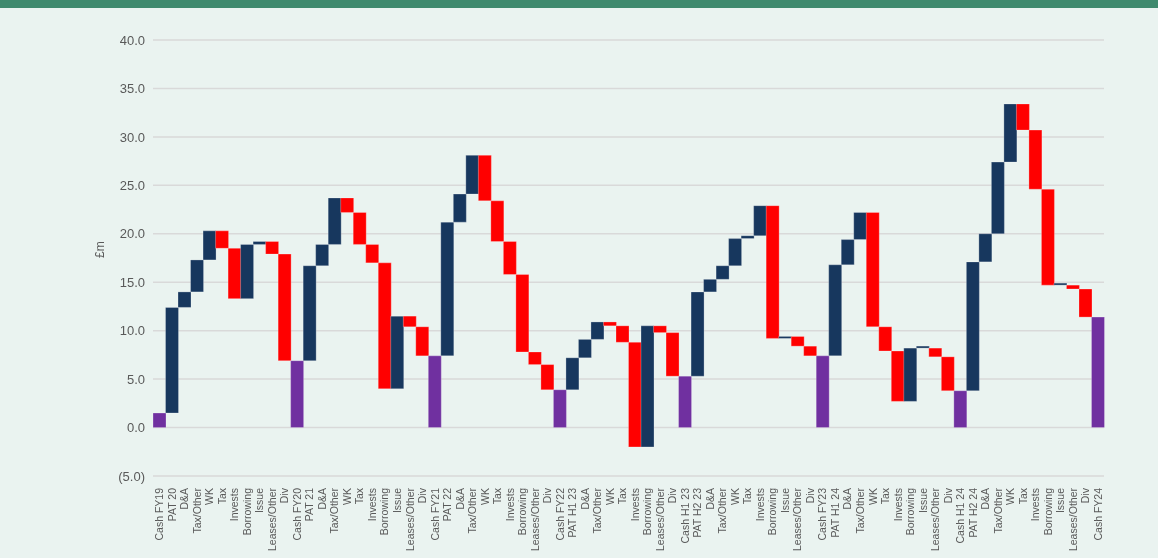  What do you see at coordinates (1097, 514) in the screenshot?
I see `x-tick-label: Cash FY24` at bounding box center [1097, 514].